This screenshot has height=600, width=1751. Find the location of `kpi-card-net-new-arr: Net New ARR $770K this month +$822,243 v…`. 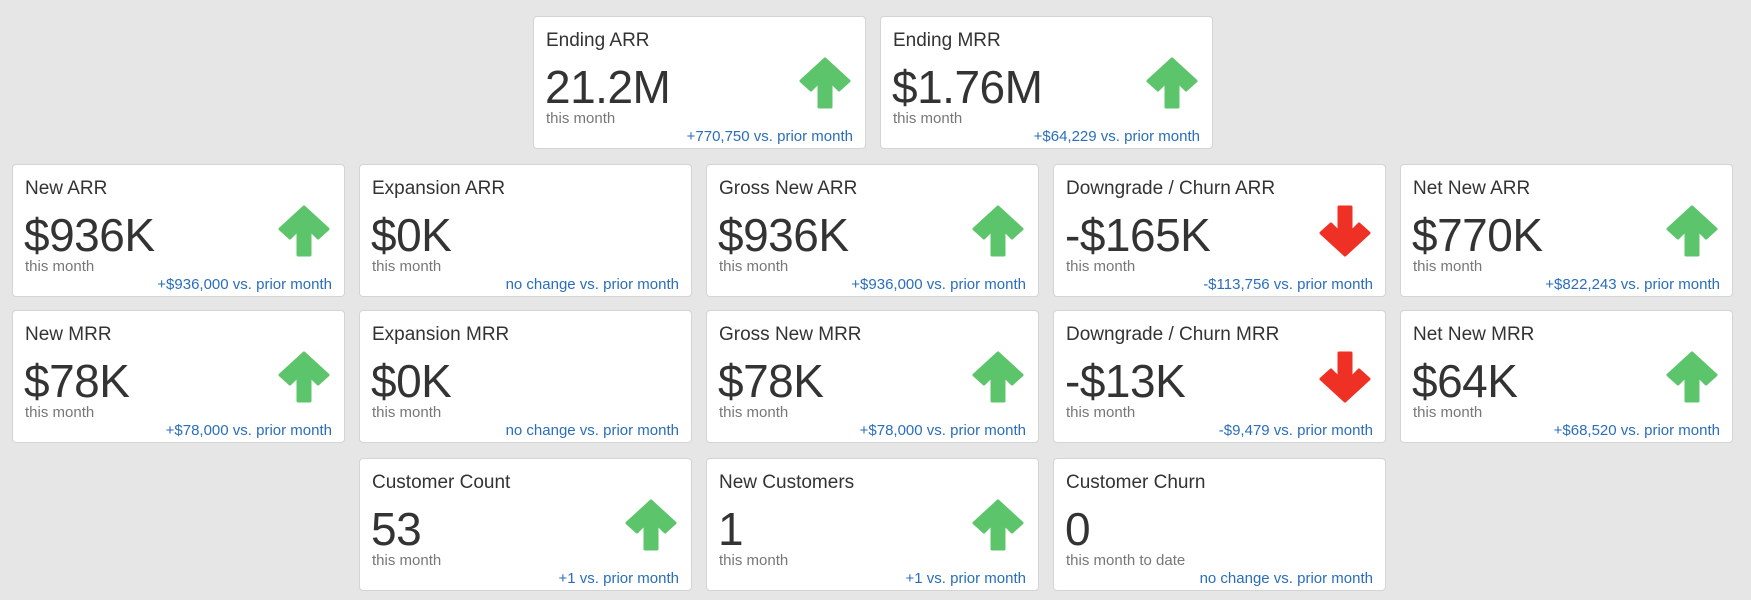

kpi-card-net-new-arr: Net New ARR $770K this month +$822,243 v… is located at coordinates (1566, 230).